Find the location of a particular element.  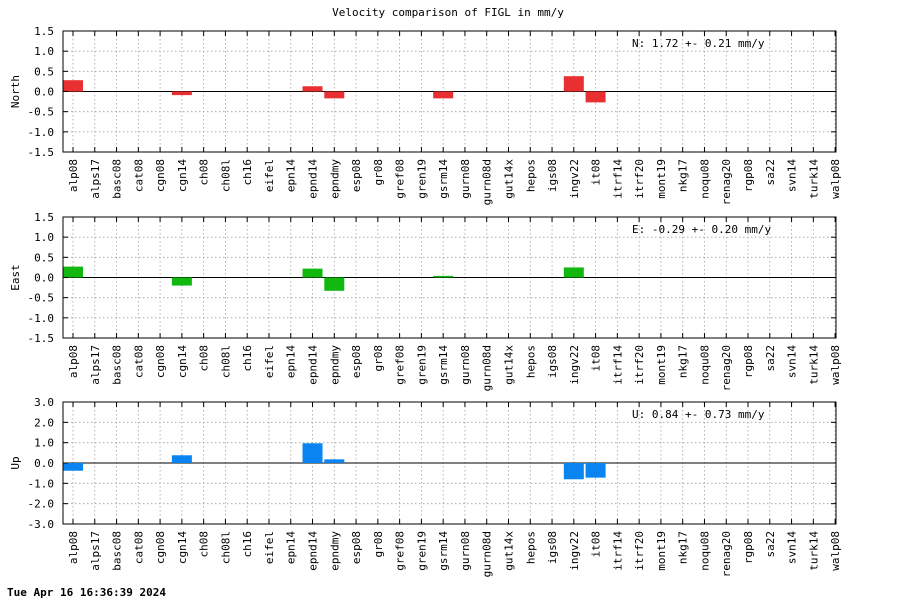

velocity-annotation: E: -0.29 +- 0.20 mm/y is located at coordinates (701, 229).